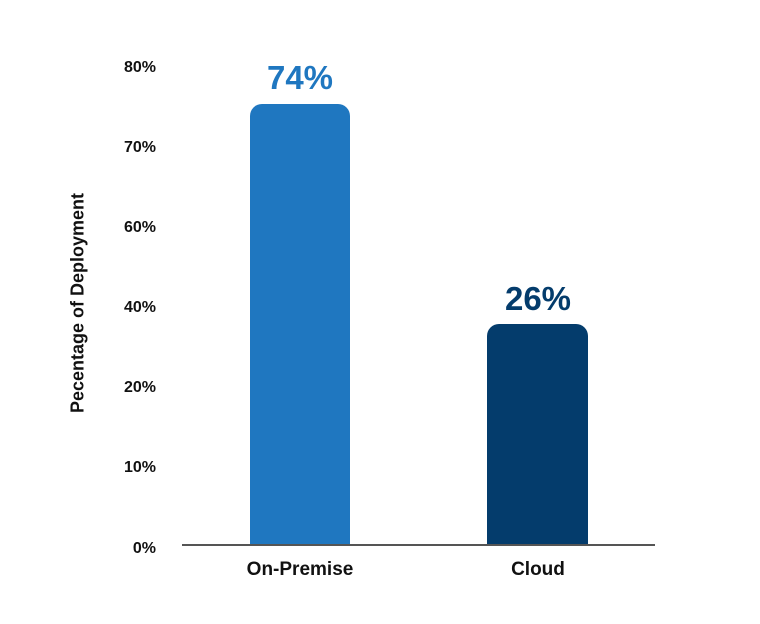 This screenshot has width=760, height=624. What do you see at coordinates (139, 147) in the screenshot?
I see `y-tick-label: 70%` at bounding box center [139, 147].